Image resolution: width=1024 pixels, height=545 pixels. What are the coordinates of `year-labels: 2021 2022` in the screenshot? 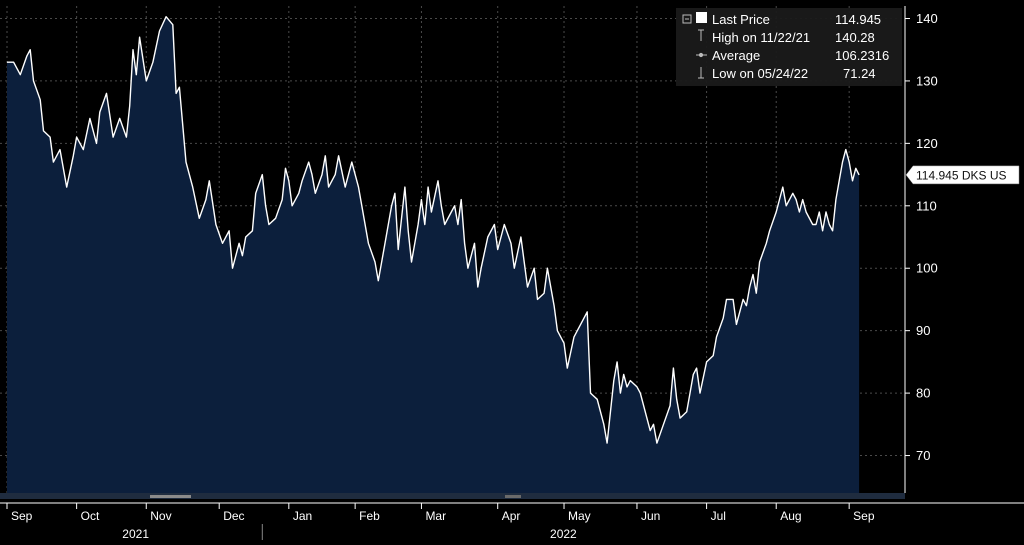 It's located at (349, 532).